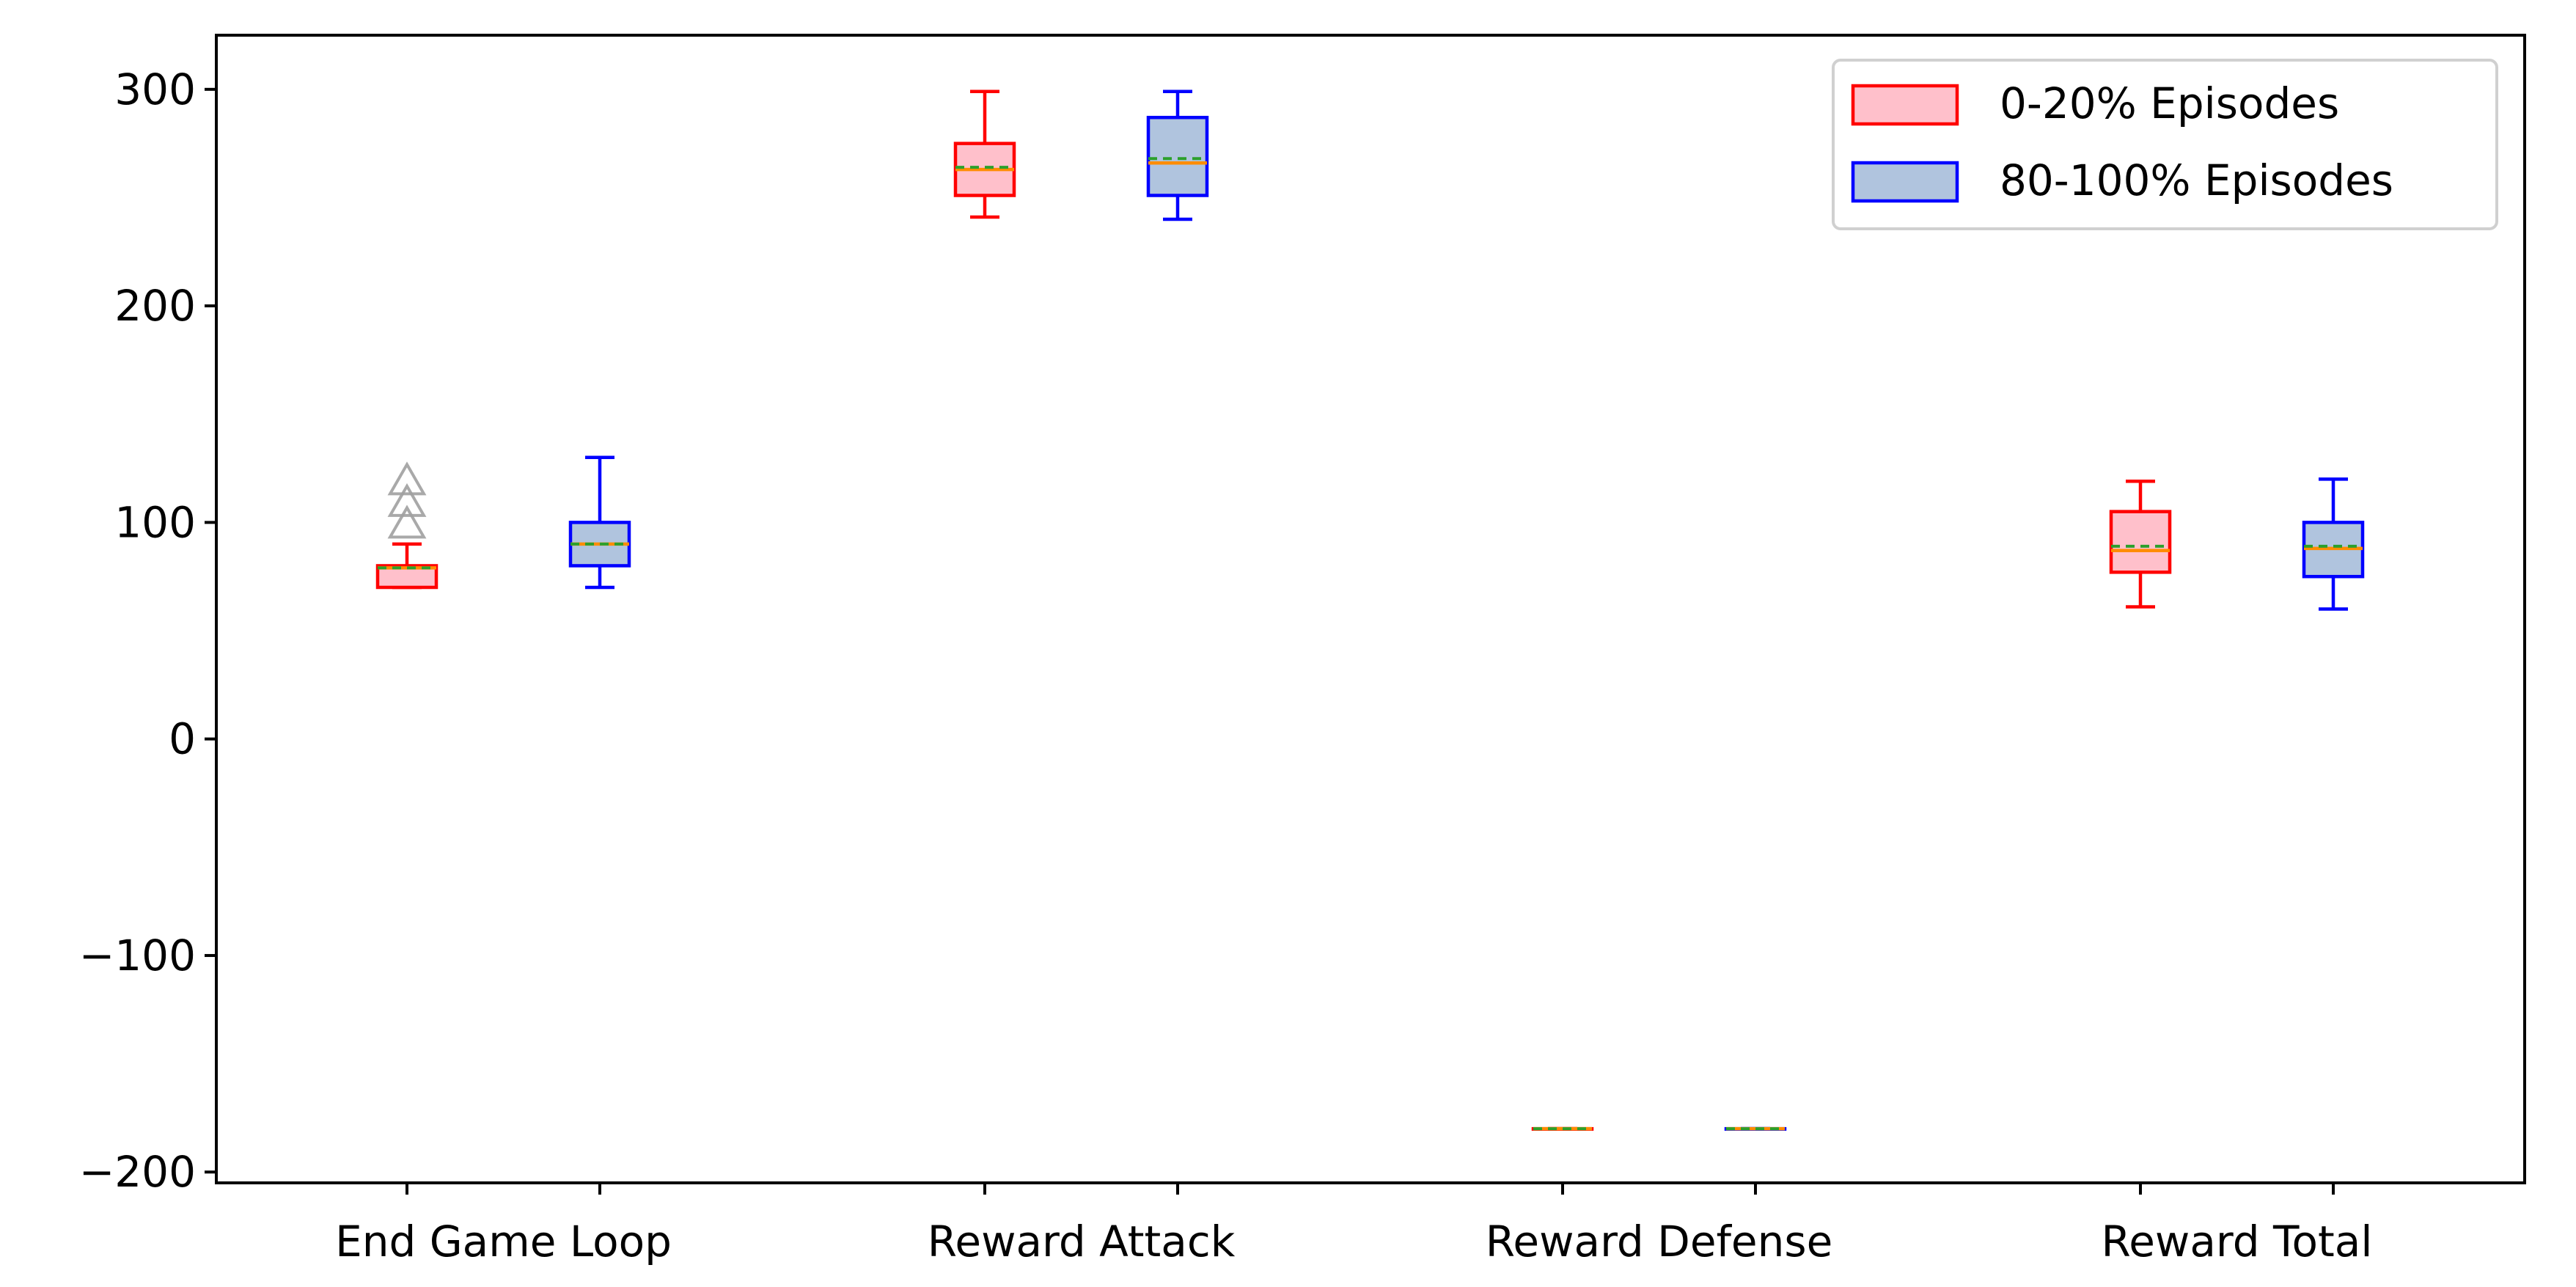 The width and height of the screenshot is (2576, 1287). I want to click on y-tick-label: 300, so click(155, 89).